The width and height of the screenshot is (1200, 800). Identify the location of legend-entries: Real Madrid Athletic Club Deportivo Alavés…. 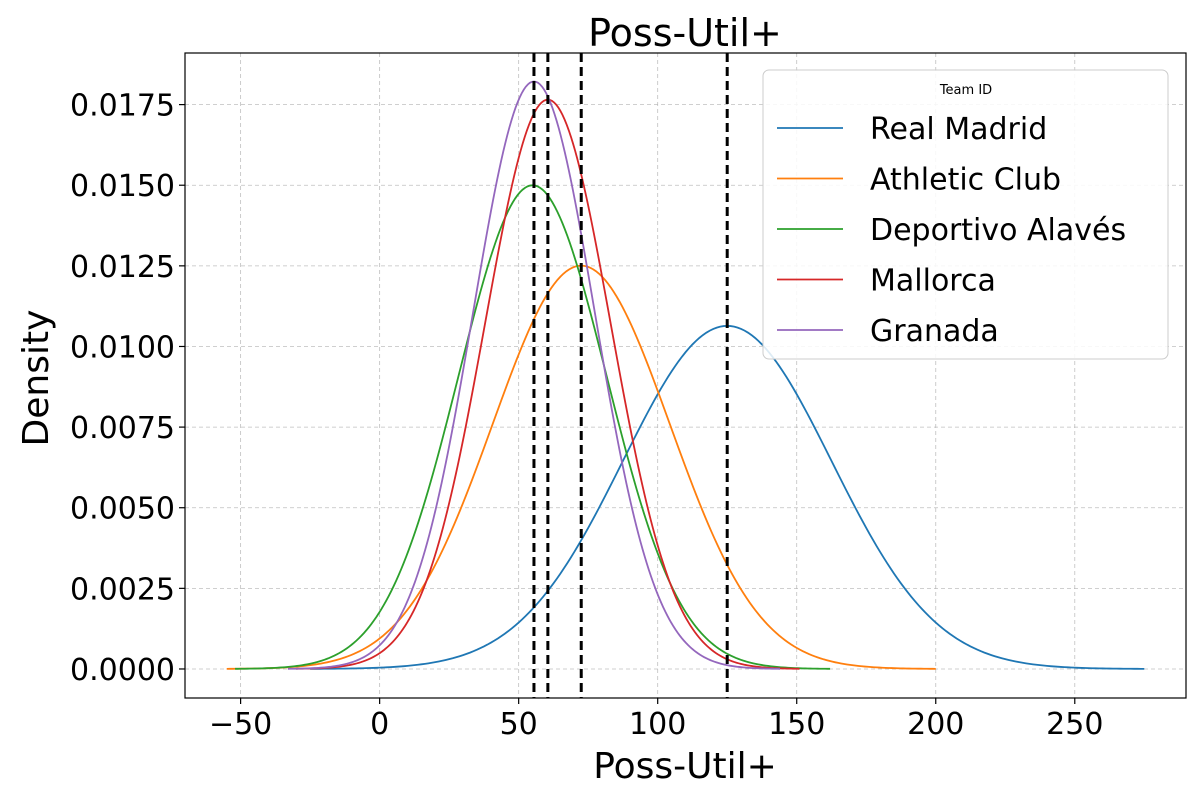
(951, 230).